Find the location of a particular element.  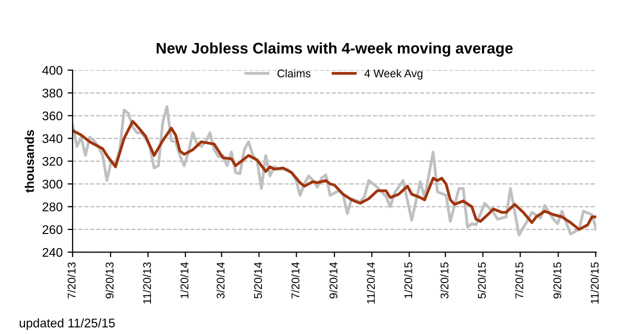

x-tick-label: 11/20/15 is located at coordinates (594, 283).